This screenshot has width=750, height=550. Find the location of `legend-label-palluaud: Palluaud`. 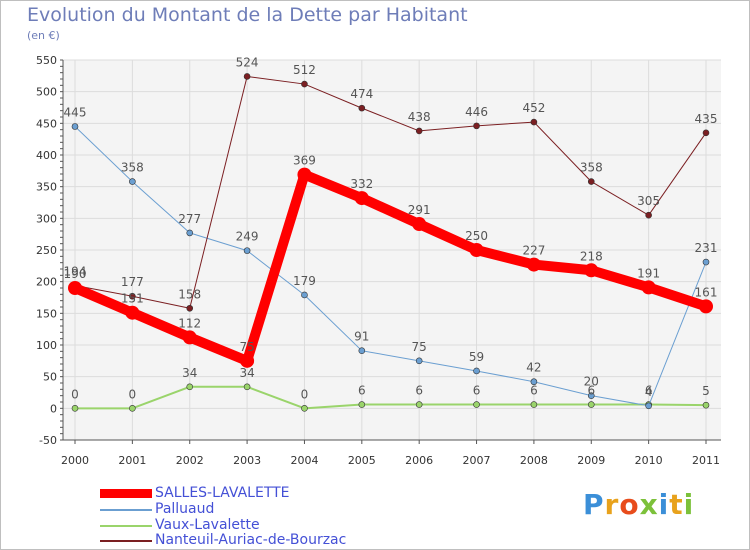

legend-label-palluaud: Palluaud is located at coordinates (185, 509).